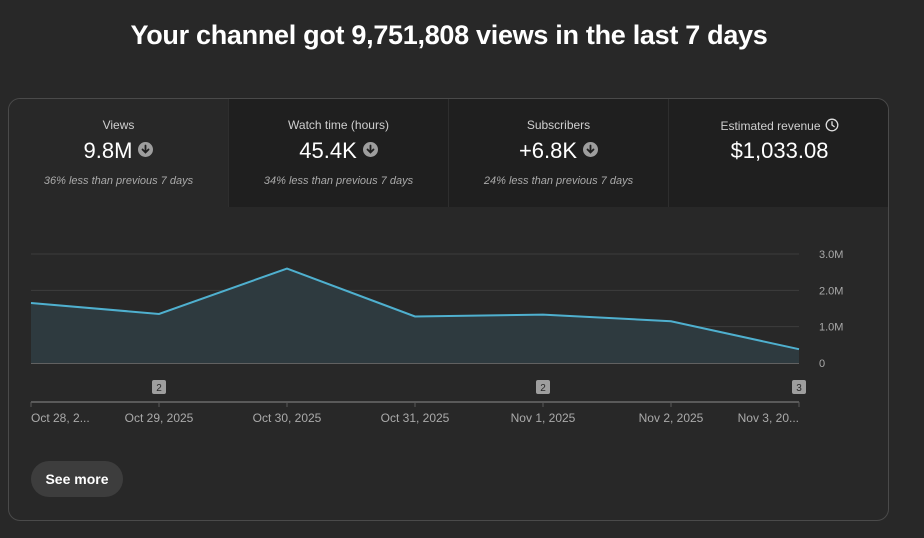  Describe the element at coordinates (328, 150) in the screenshot. I see `metric-value: 45.4K` at that location.